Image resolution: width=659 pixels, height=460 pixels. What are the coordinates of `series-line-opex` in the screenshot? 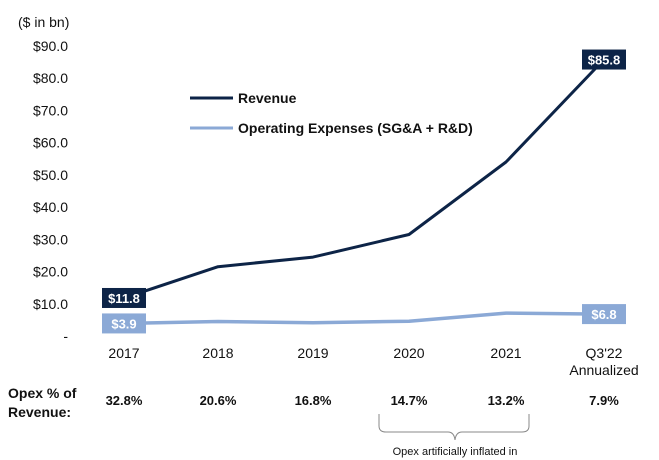 It's located at (364, 318).